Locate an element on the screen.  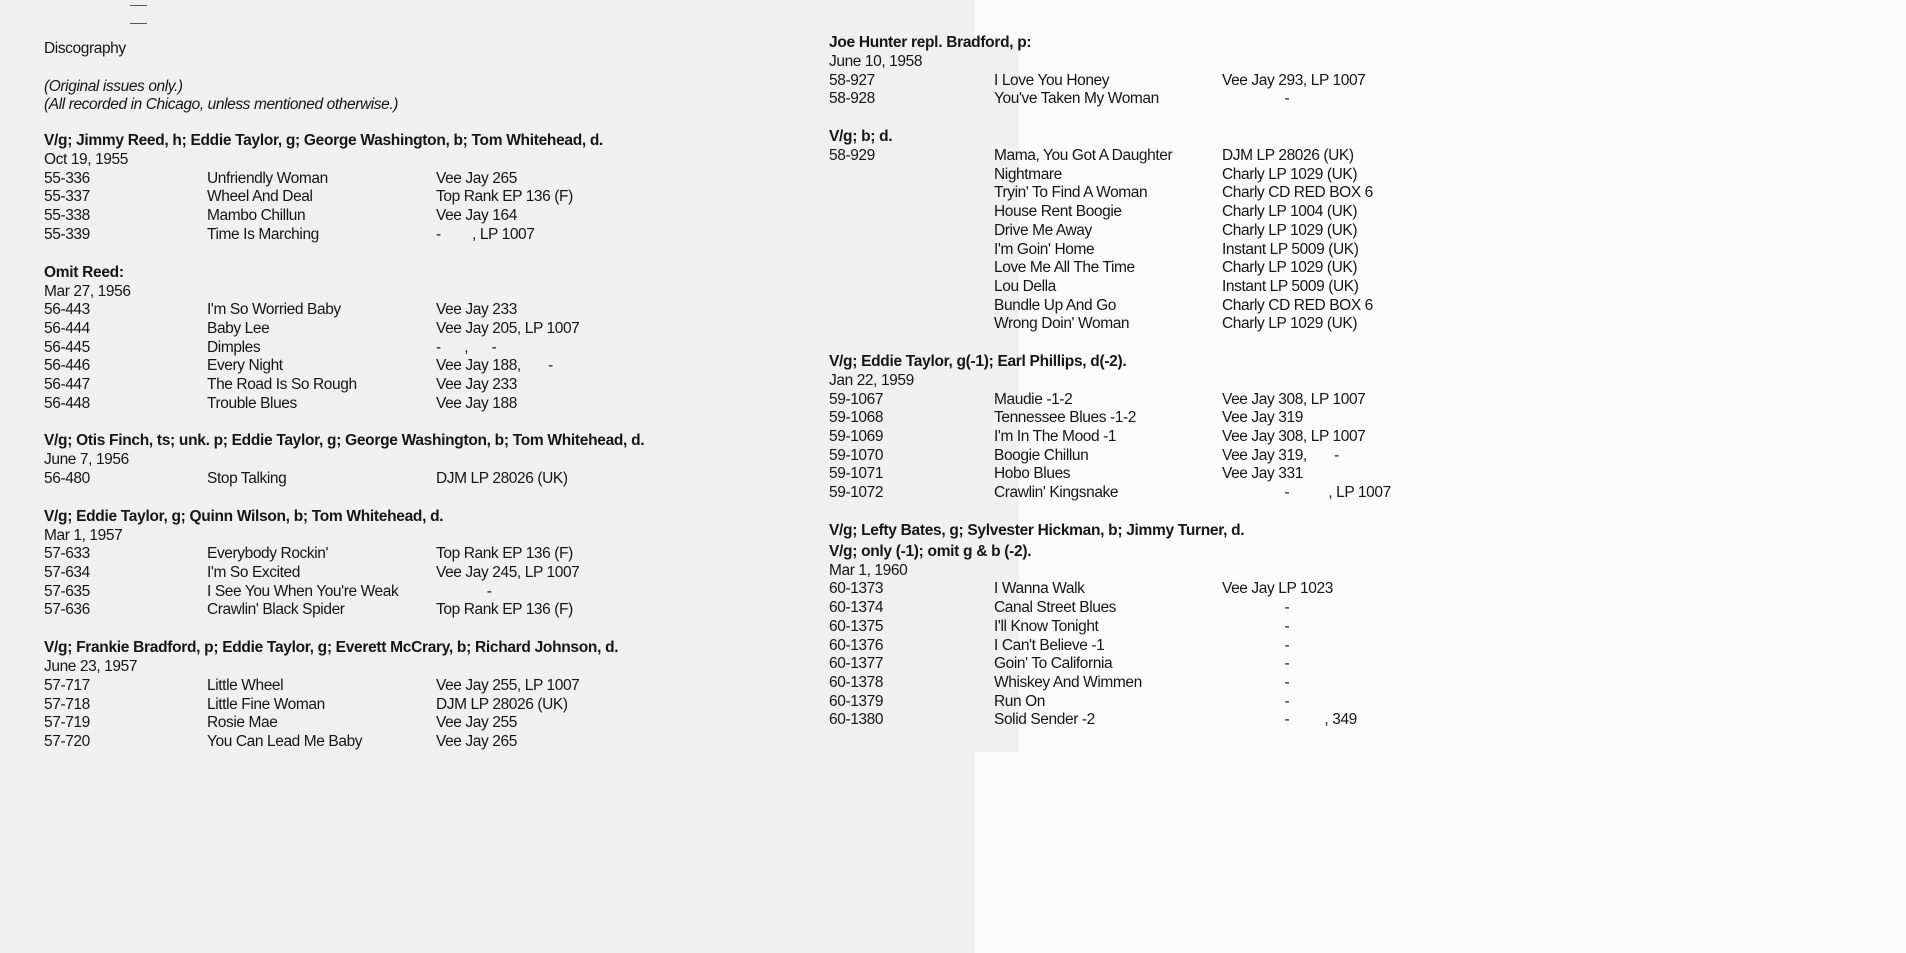
table-row: 60-1380 Solid Sender -2 - , 349 is located at coordinates (1093, 720).